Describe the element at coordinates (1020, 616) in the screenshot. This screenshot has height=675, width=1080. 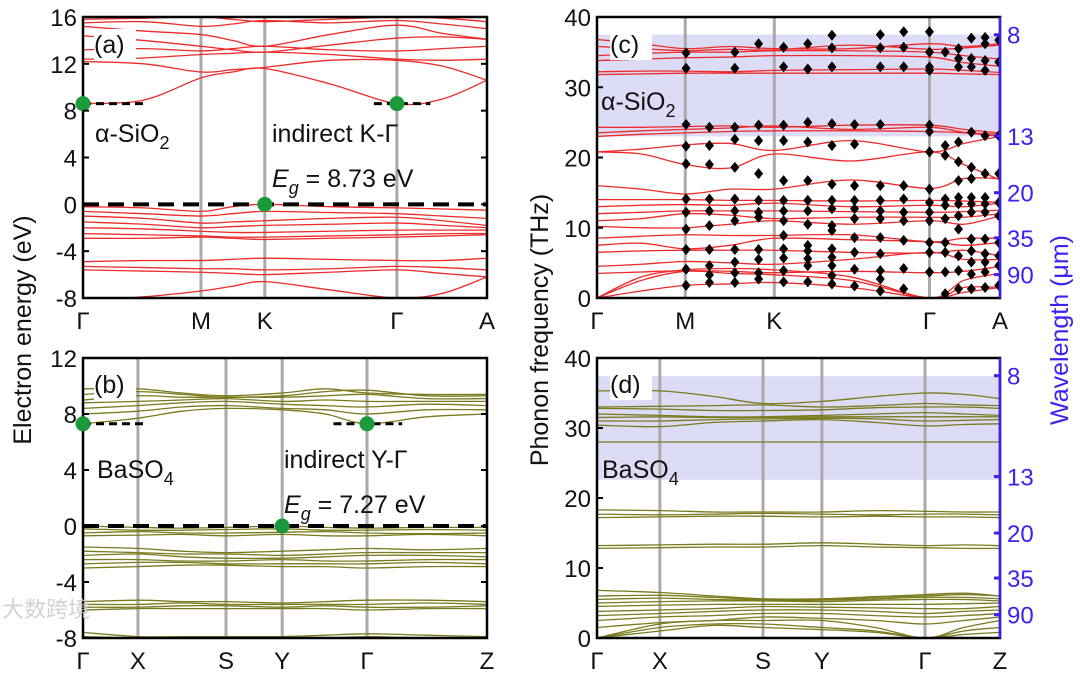
I see `wavelength-tick-label: 90` at that location.